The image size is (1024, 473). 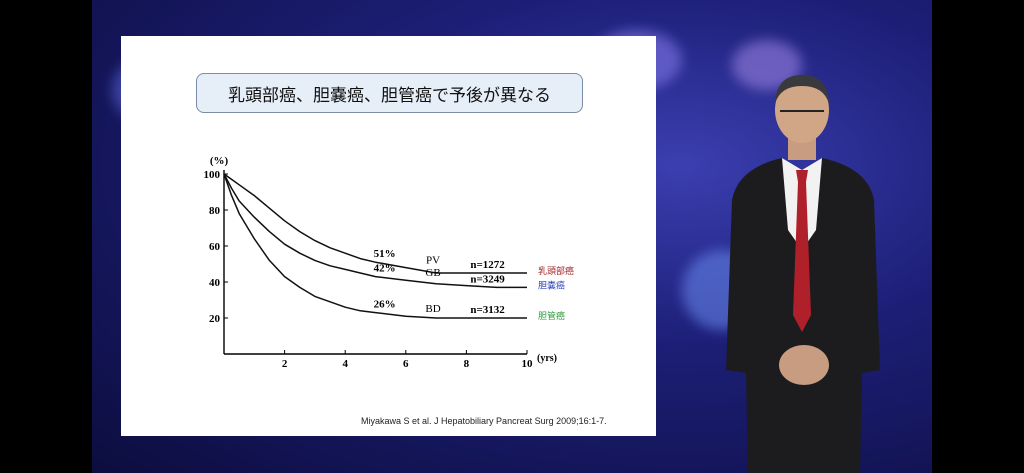 What do you see at coordinates (551, 285) in the screenshot?
I see `legend-label: 胆嚢癌` at bounding box center [551, 285].